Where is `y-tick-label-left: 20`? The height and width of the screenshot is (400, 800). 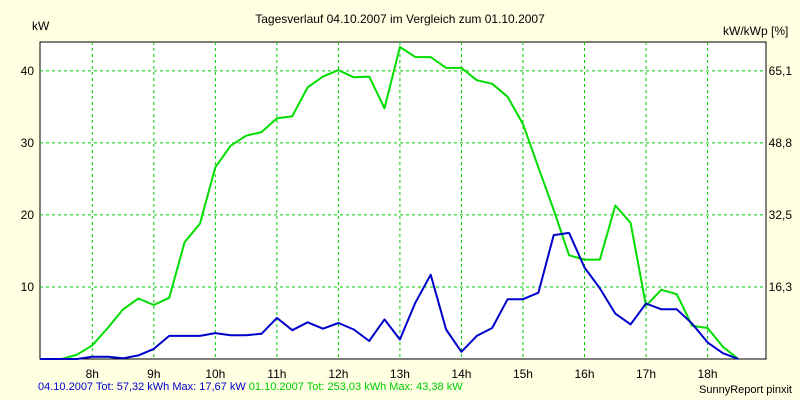 y-tick-label-left: 20 is located at coordinates (28, 215).